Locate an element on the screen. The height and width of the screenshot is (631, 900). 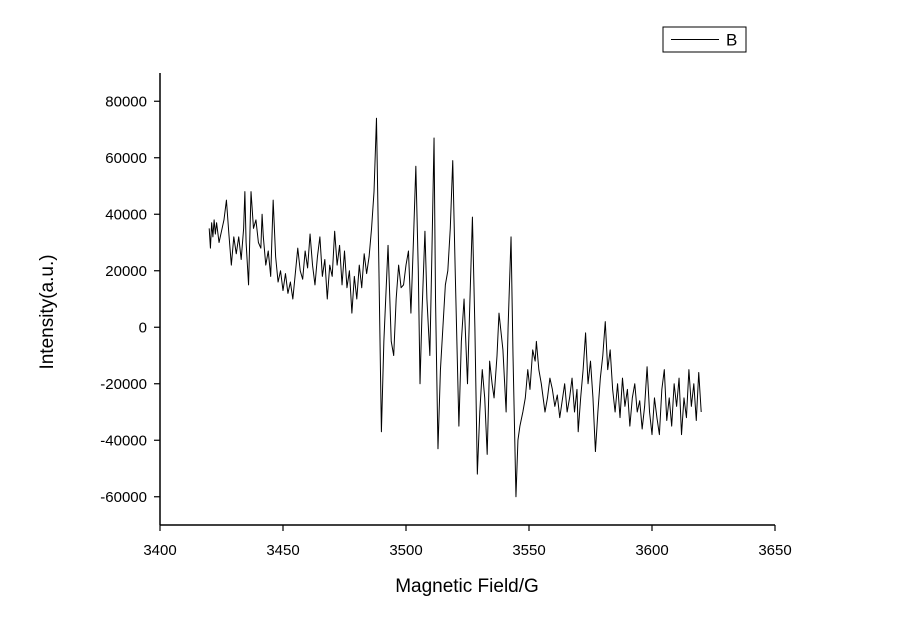
x-axis-label: Magnetic Field/G is located at coordinates (467, 586).